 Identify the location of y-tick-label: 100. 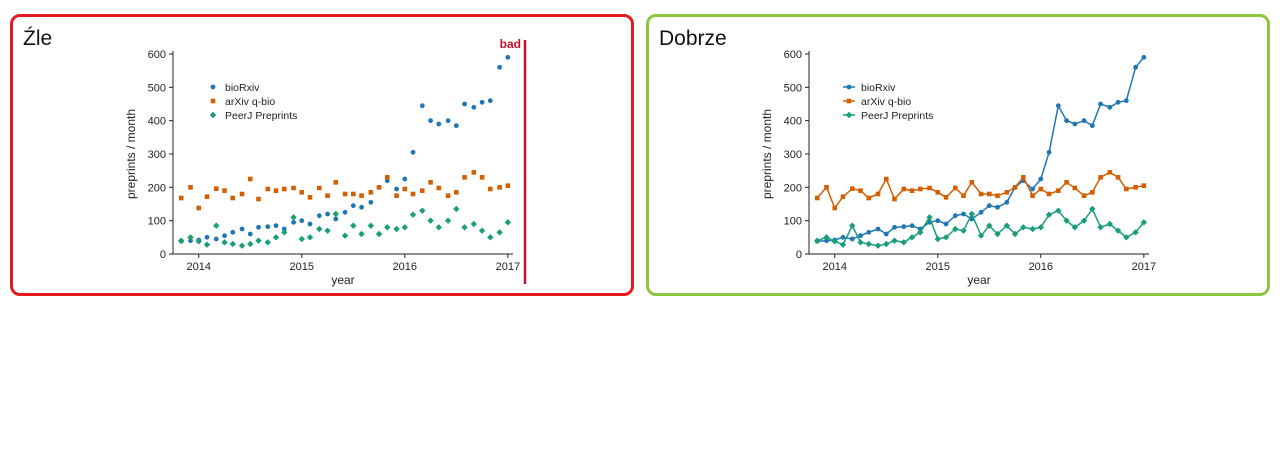
(157, 222).